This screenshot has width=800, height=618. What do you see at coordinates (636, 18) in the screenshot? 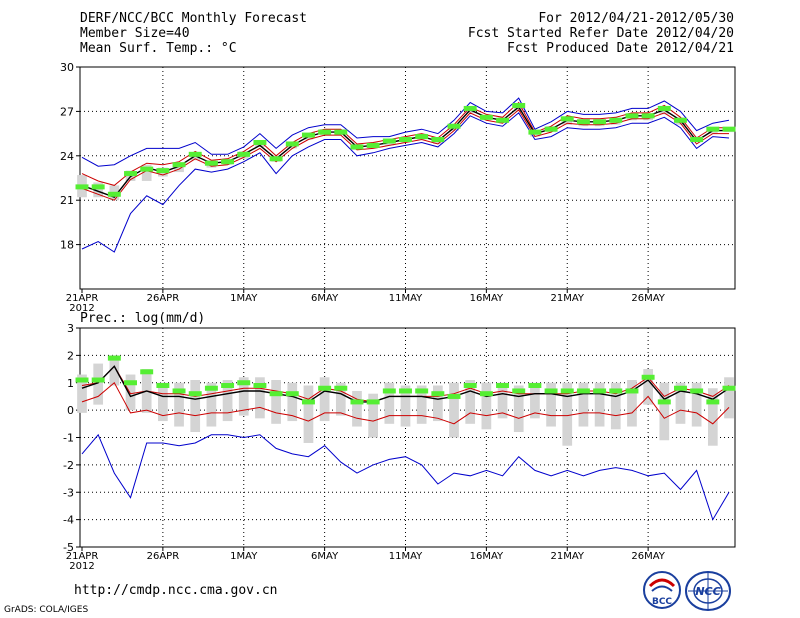
I see `forecast-period: For 2012/04/21-2012/05/30` at bounding box center [636, 18].